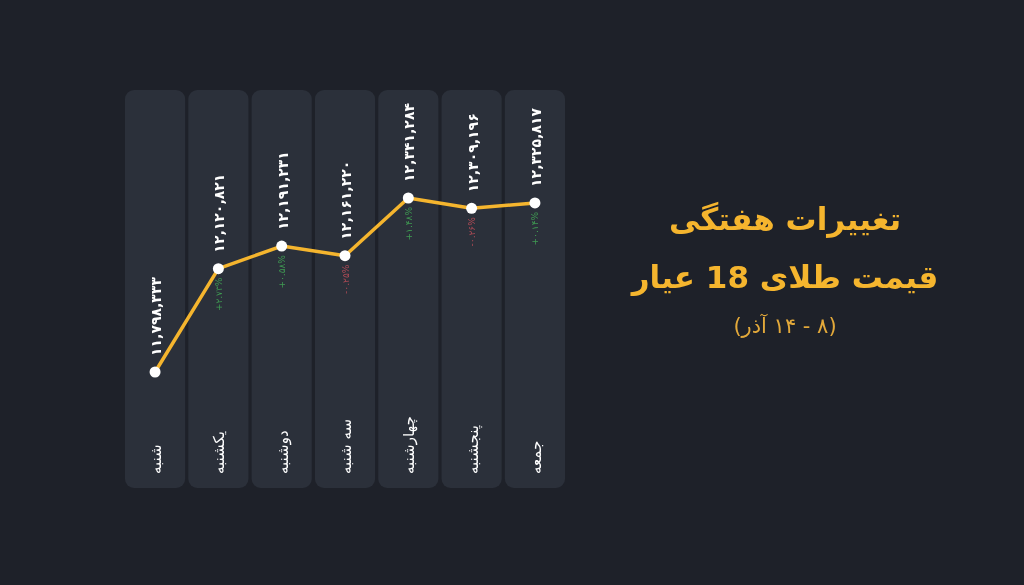  I want to click on data-label: ۱۲,۳۴۱,۲۸۴, so click(409, 142).